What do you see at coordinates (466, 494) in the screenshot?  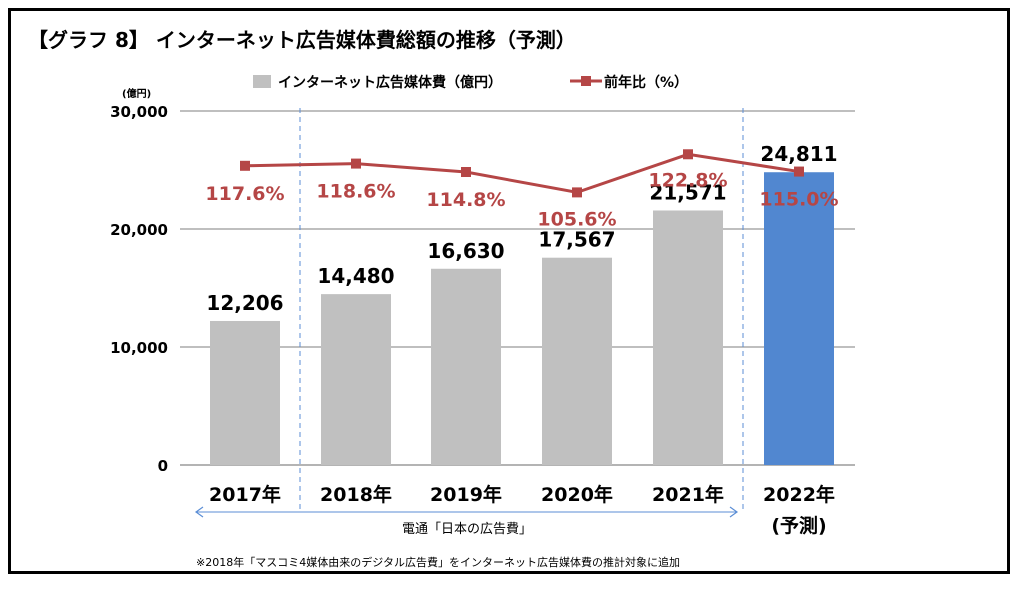 I see `x-tick-label: 2019年` at bounding box center [466, 494].